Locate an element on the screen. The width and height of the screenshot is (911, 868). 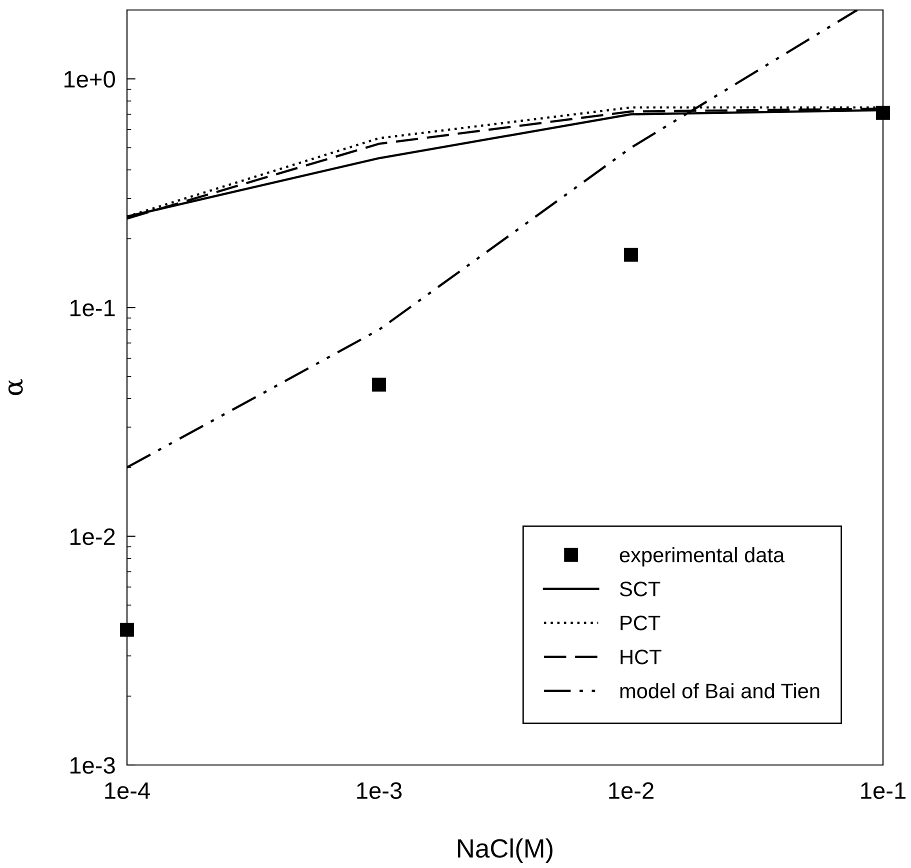
legend-label: SCT is located at coordinates (640, 589).